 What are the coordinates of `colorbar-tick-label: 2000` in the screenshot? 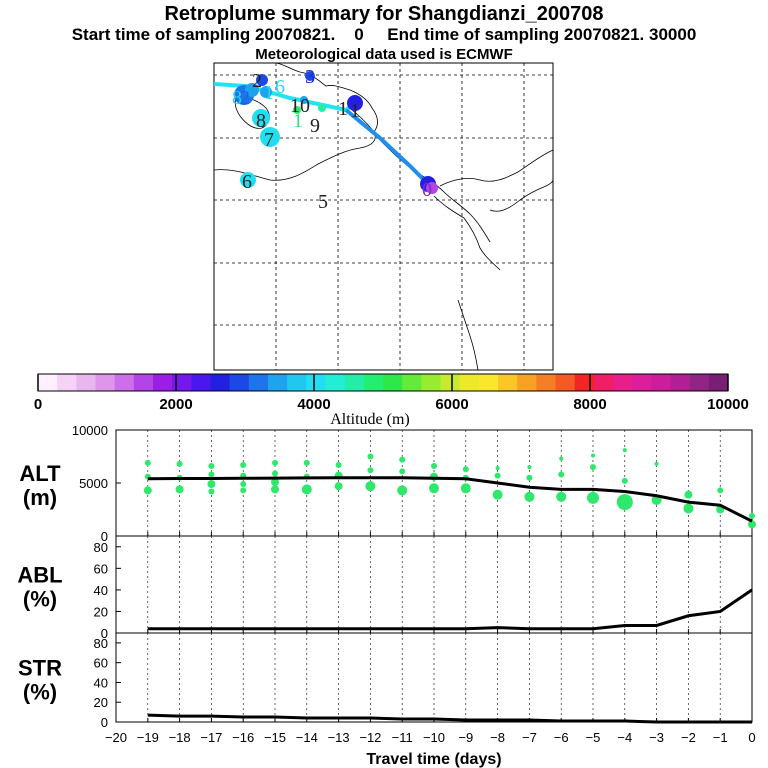 It's located at (175, 404).